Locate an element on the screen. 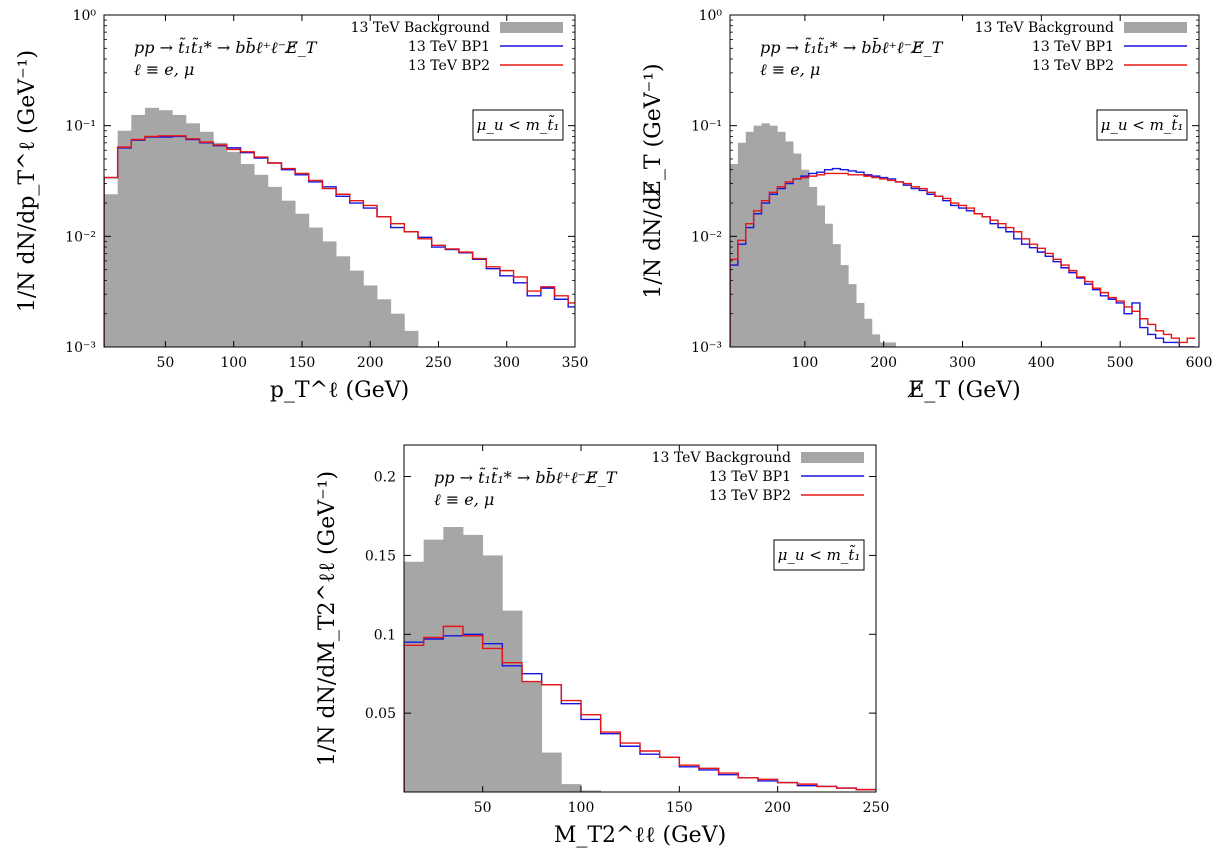 Image resolution: width=1231 pixels, height=858 pixels. y-axis-label: 1/N dN/dM_T2^ℓℓ (GeV⁻¹) is located at coordinates (327, 618).